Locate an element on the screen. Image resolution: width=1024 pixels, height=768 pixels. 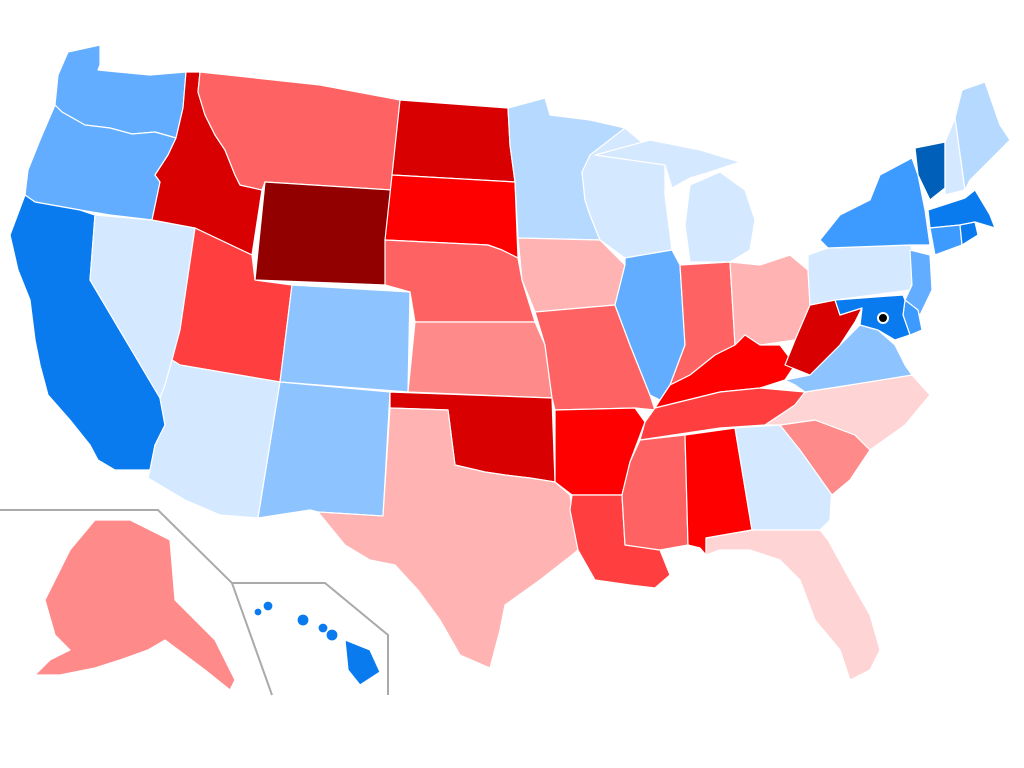
state-ct is located at coordinates (946, 240).